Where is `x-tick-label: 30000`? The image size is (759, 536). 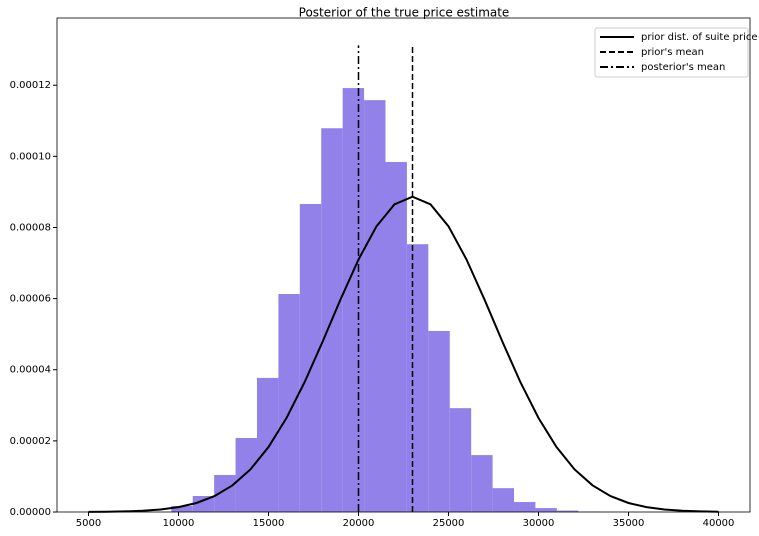
x-tick-label: 30000 is located at coordinates (539, 523).